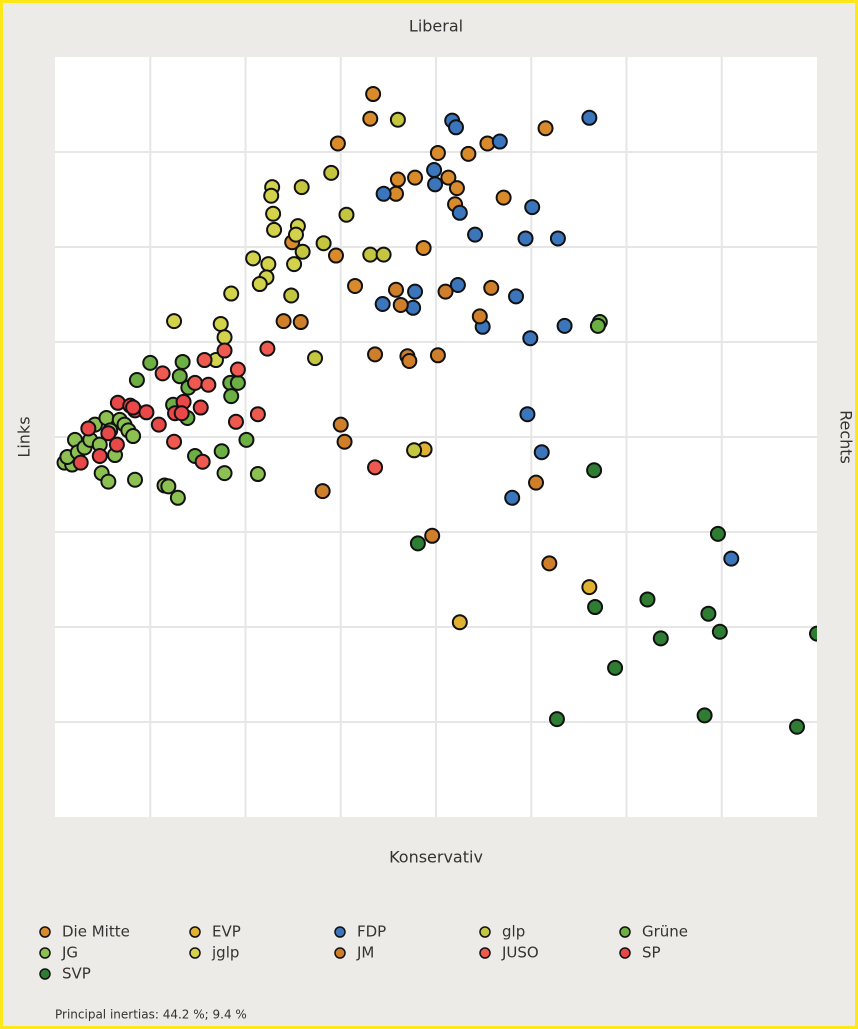 This screenshot has height=1029, width=858. What do you see at coordinates (520, 953) in the screenshot?
I see `legend-label: JUSO` at bounding box center [520, 953].